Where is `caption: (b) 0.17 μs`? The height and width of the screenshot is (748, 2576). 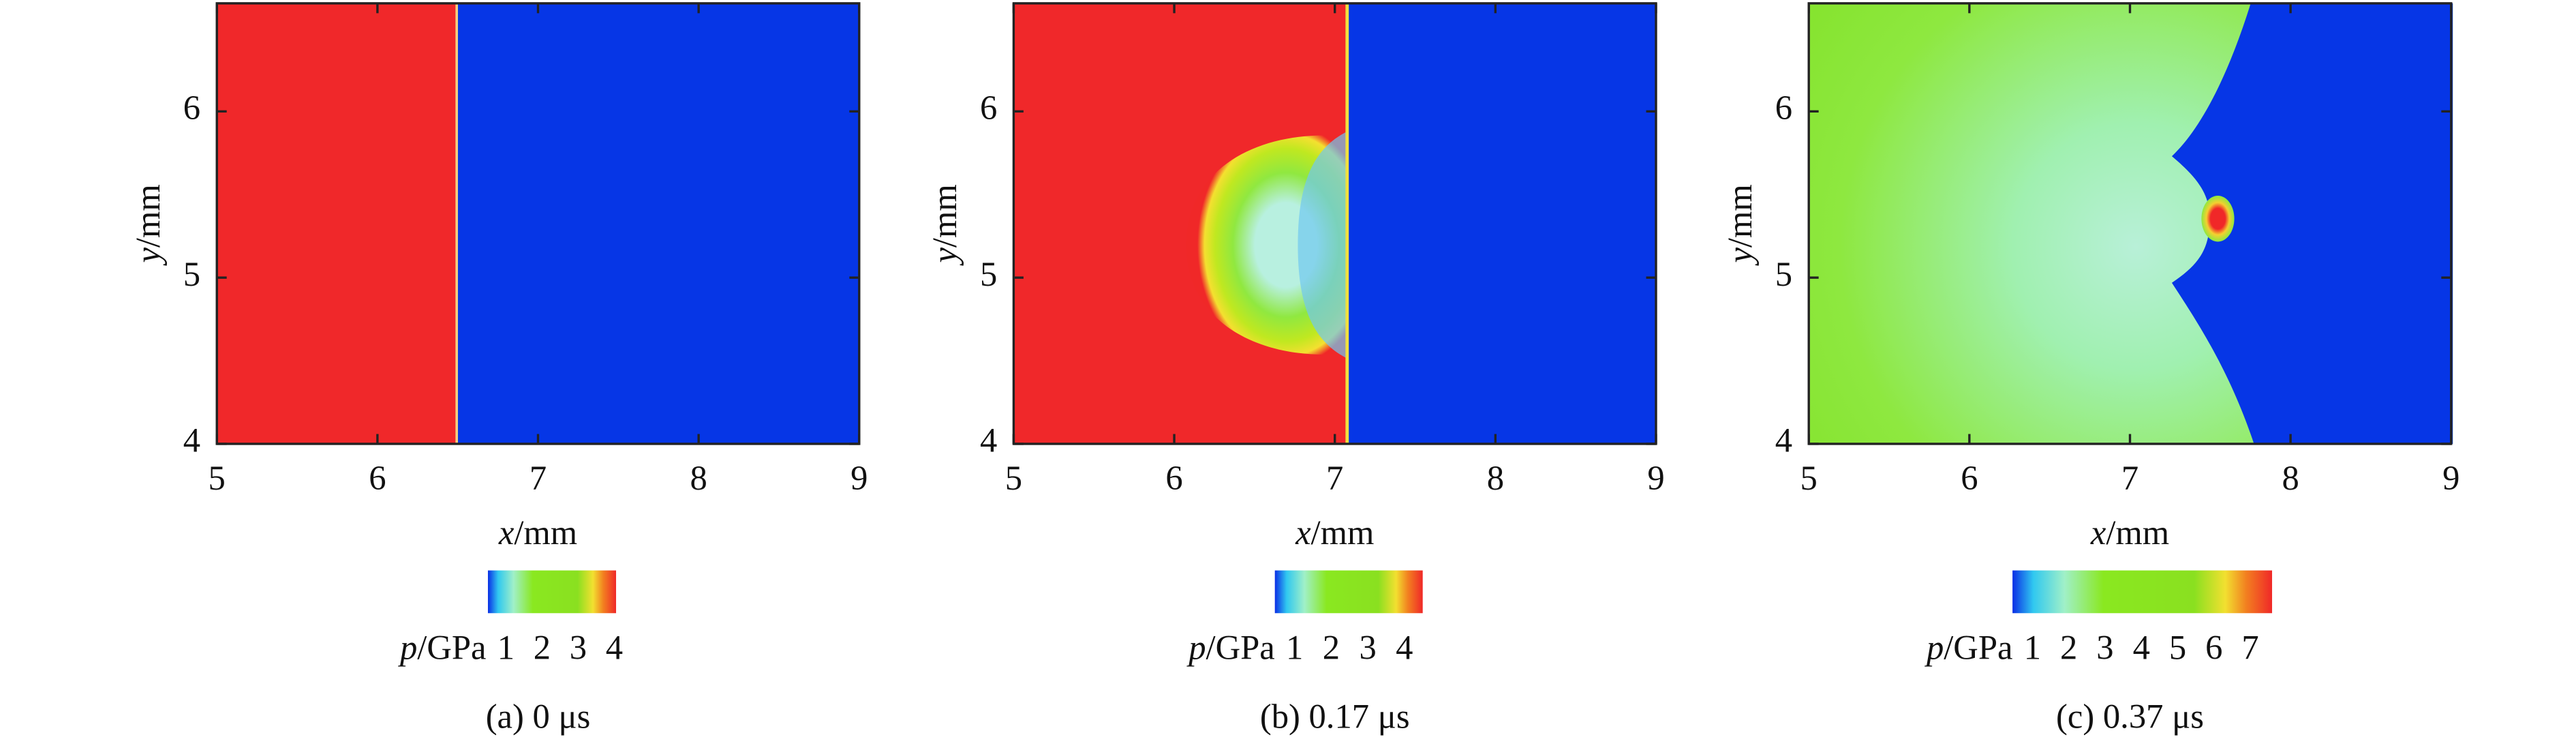
caption: (b) 0.17 μs is located at coordinates (1335, 717).